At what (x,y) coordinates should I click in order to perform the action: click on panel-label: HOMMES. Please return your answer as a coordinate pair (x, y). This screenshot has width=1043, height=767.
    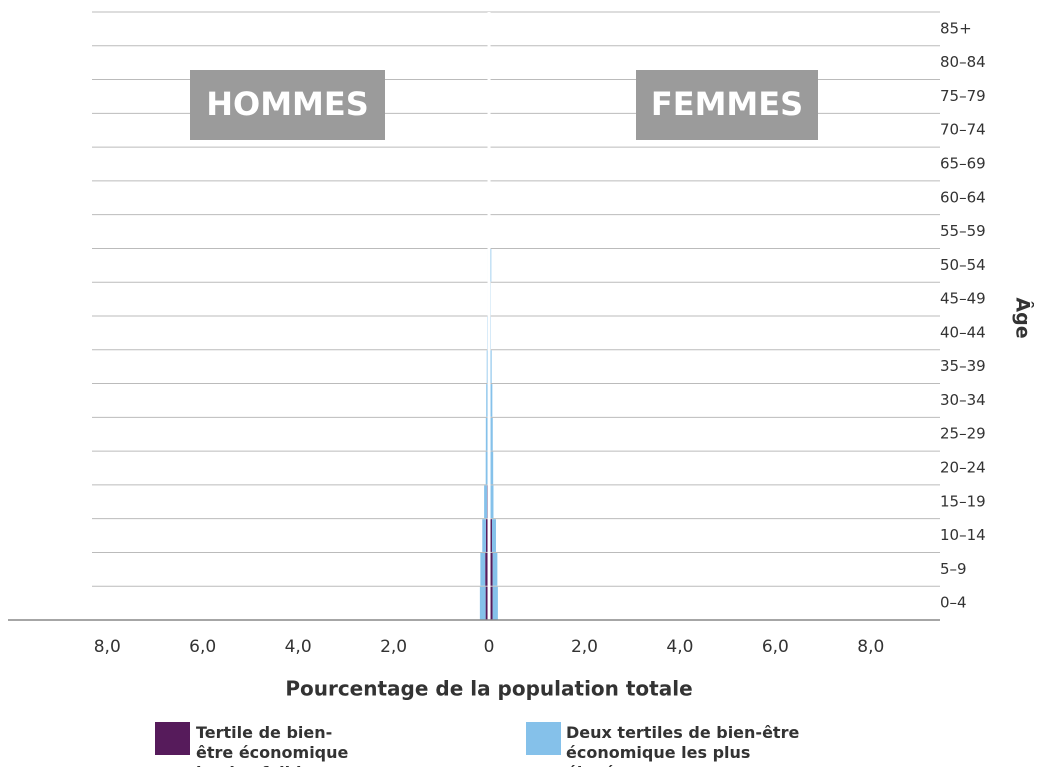
    Looking at the image, I should click on (287, 104).